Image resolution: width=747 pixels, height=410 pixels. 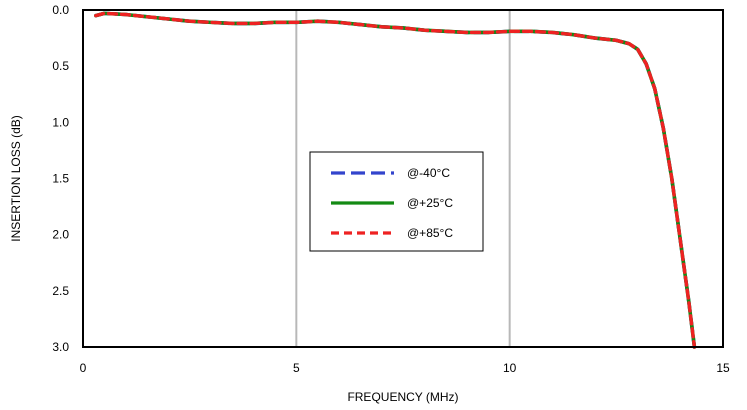 I want to click on y-tick-labels: 0.0 0.5 1.0 1.5 2.0 2.5 3.0, so click(x=60, y=178).